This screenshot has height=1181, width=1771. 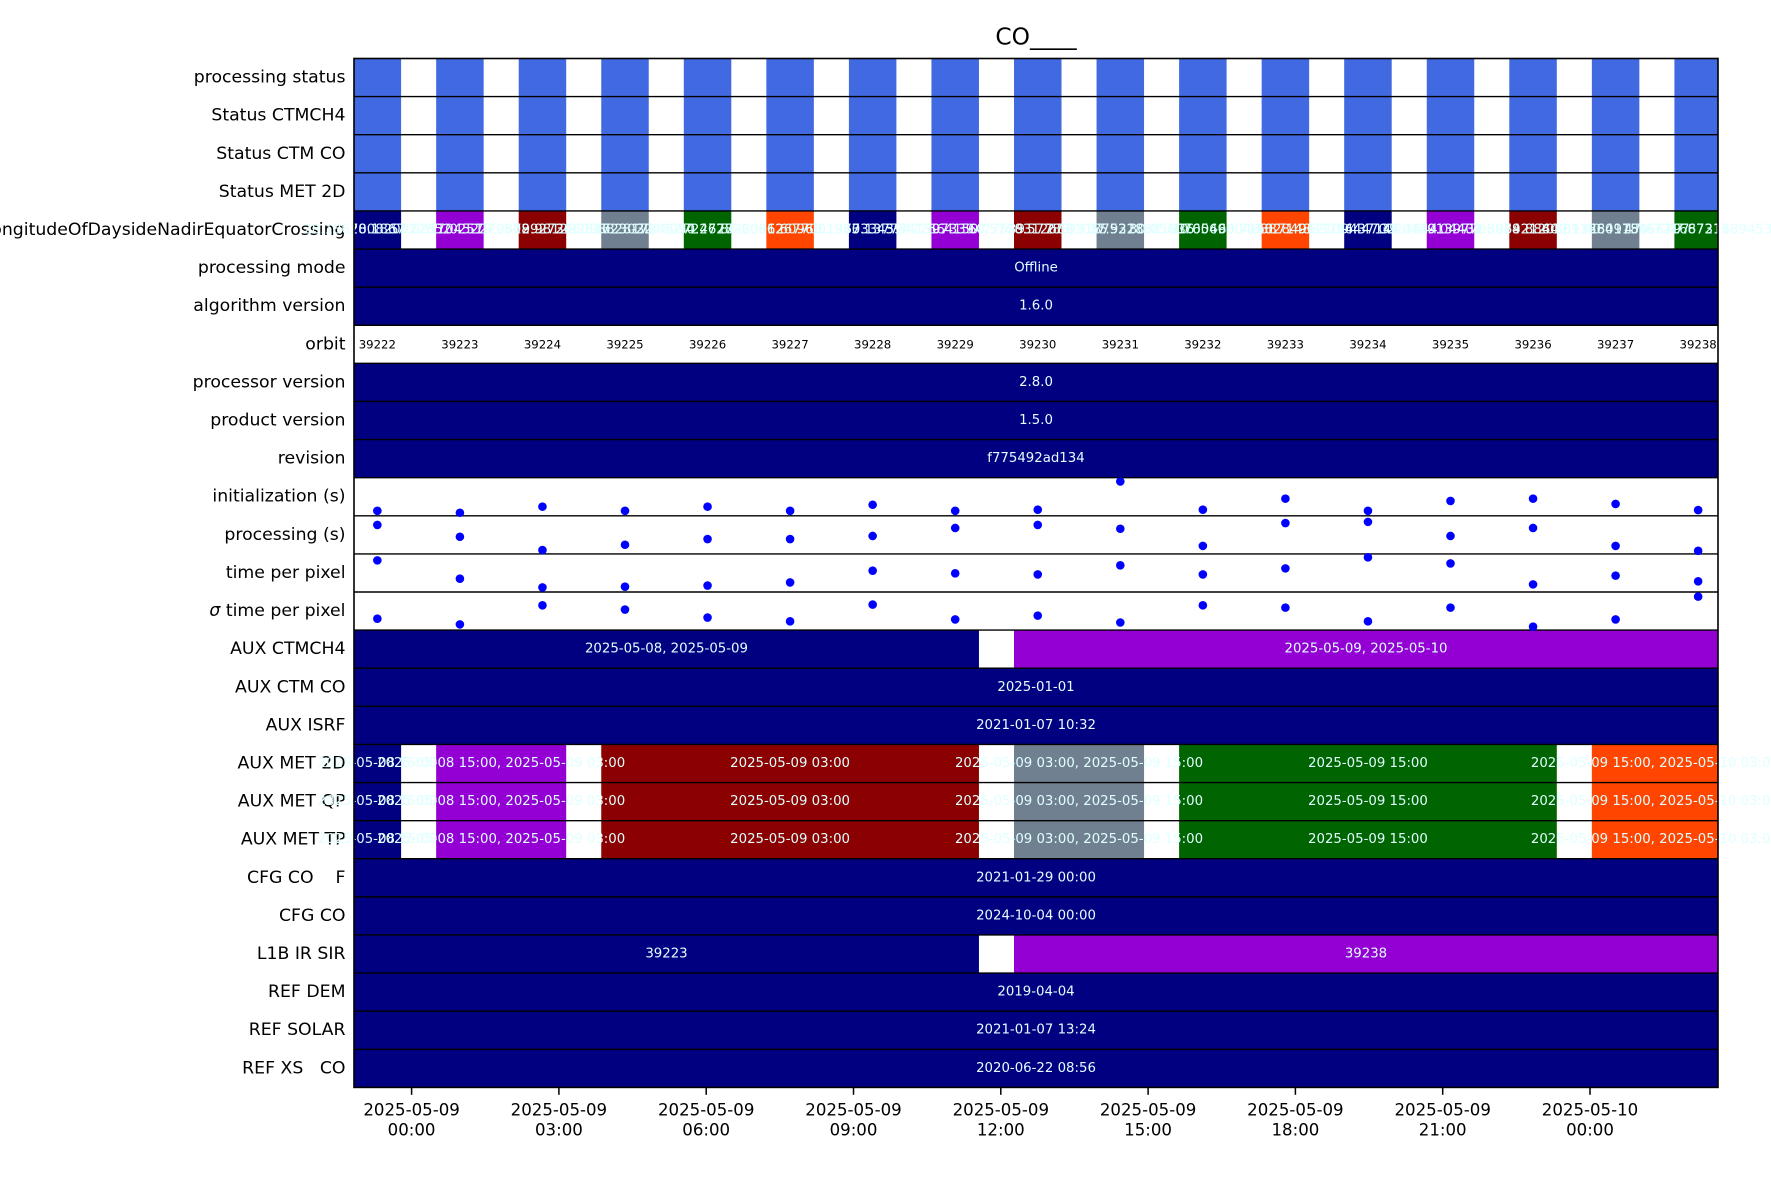 I want to click on value-bar-label: 2021-01-29 00:00, so click(x=1036, y=877).